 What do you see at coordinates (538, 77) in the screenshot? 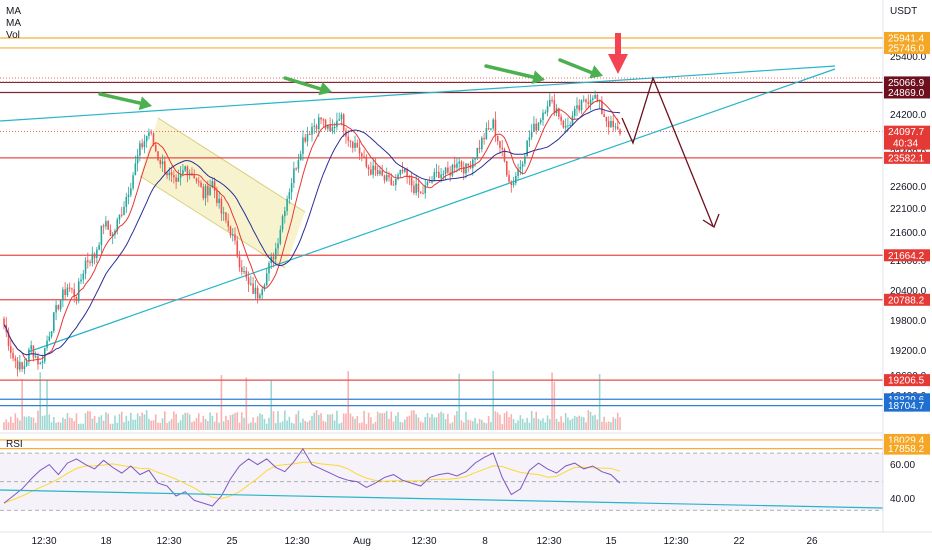
I see `green-arrow-head` at bounding box center [538, 77].